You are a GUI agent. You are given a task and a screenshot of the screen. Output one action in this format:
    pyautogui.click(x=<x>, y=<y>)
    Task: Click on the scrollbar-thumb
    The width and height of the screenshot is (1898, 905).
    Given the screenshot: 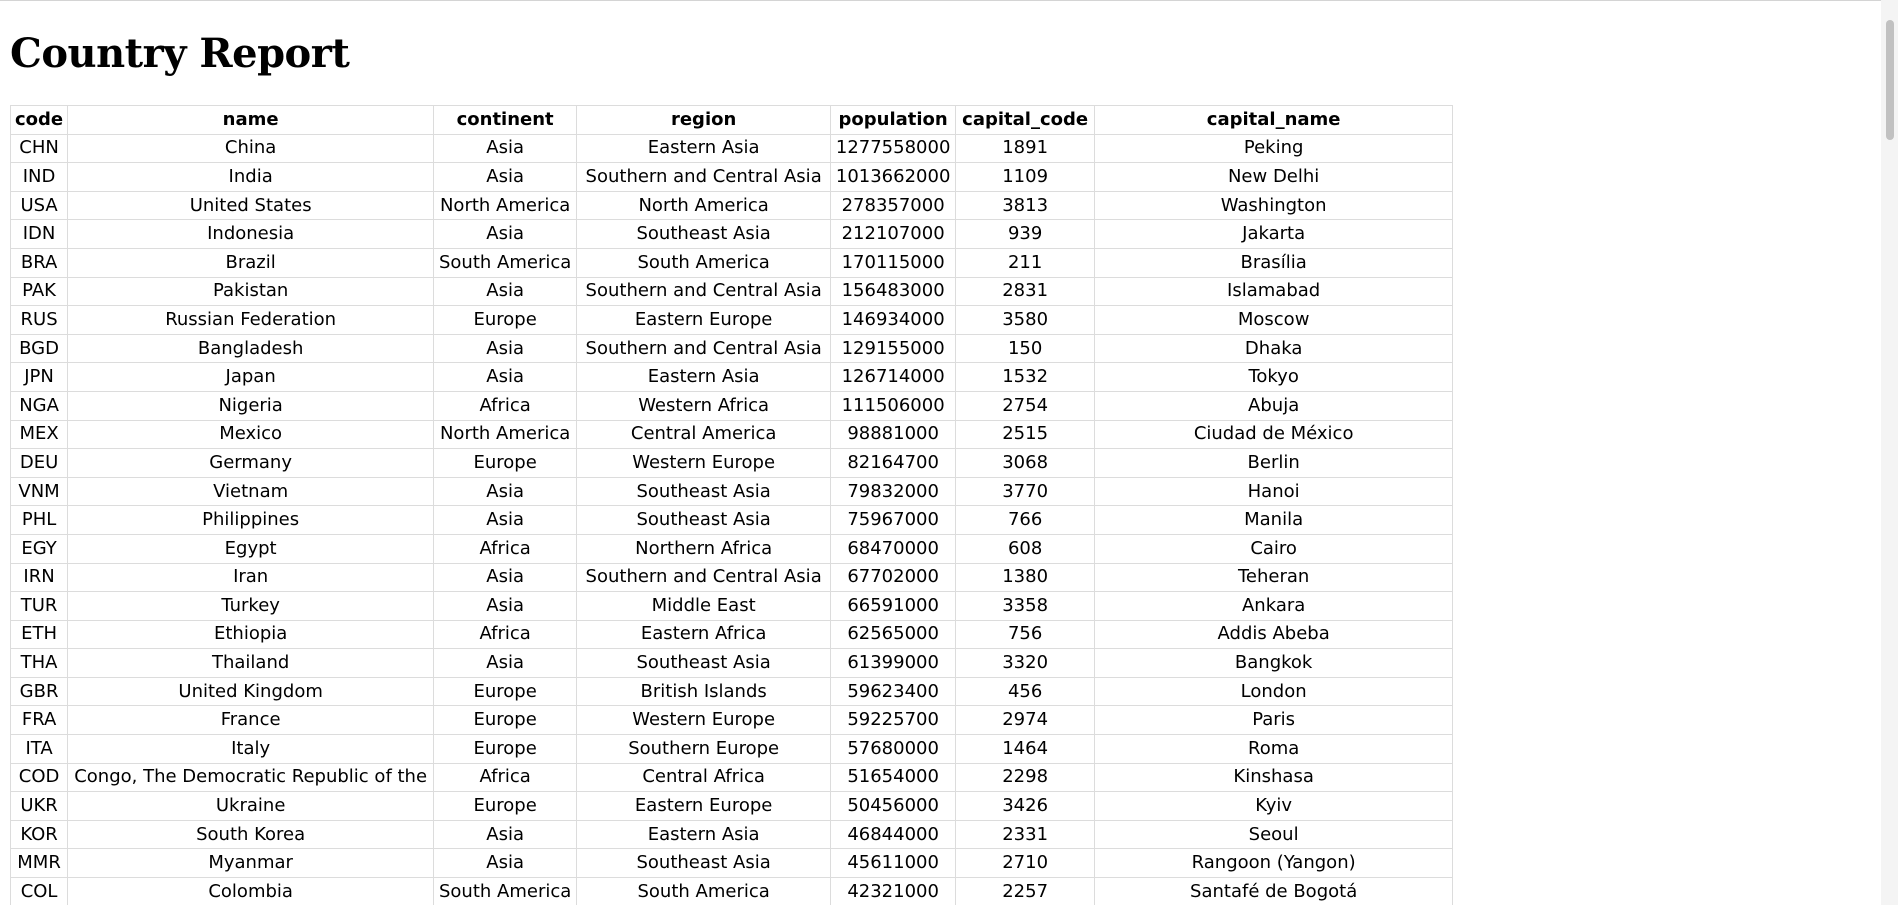 What is the action you would take?
    pyautogui.click(x=1890, y=80)
    